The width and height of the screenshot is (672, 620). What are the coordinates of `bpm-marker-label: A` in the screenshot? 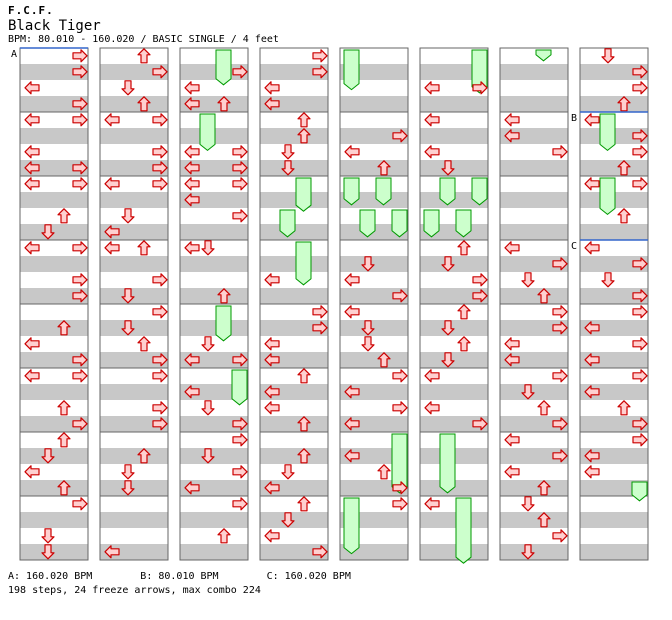 It's located at (14, 54).